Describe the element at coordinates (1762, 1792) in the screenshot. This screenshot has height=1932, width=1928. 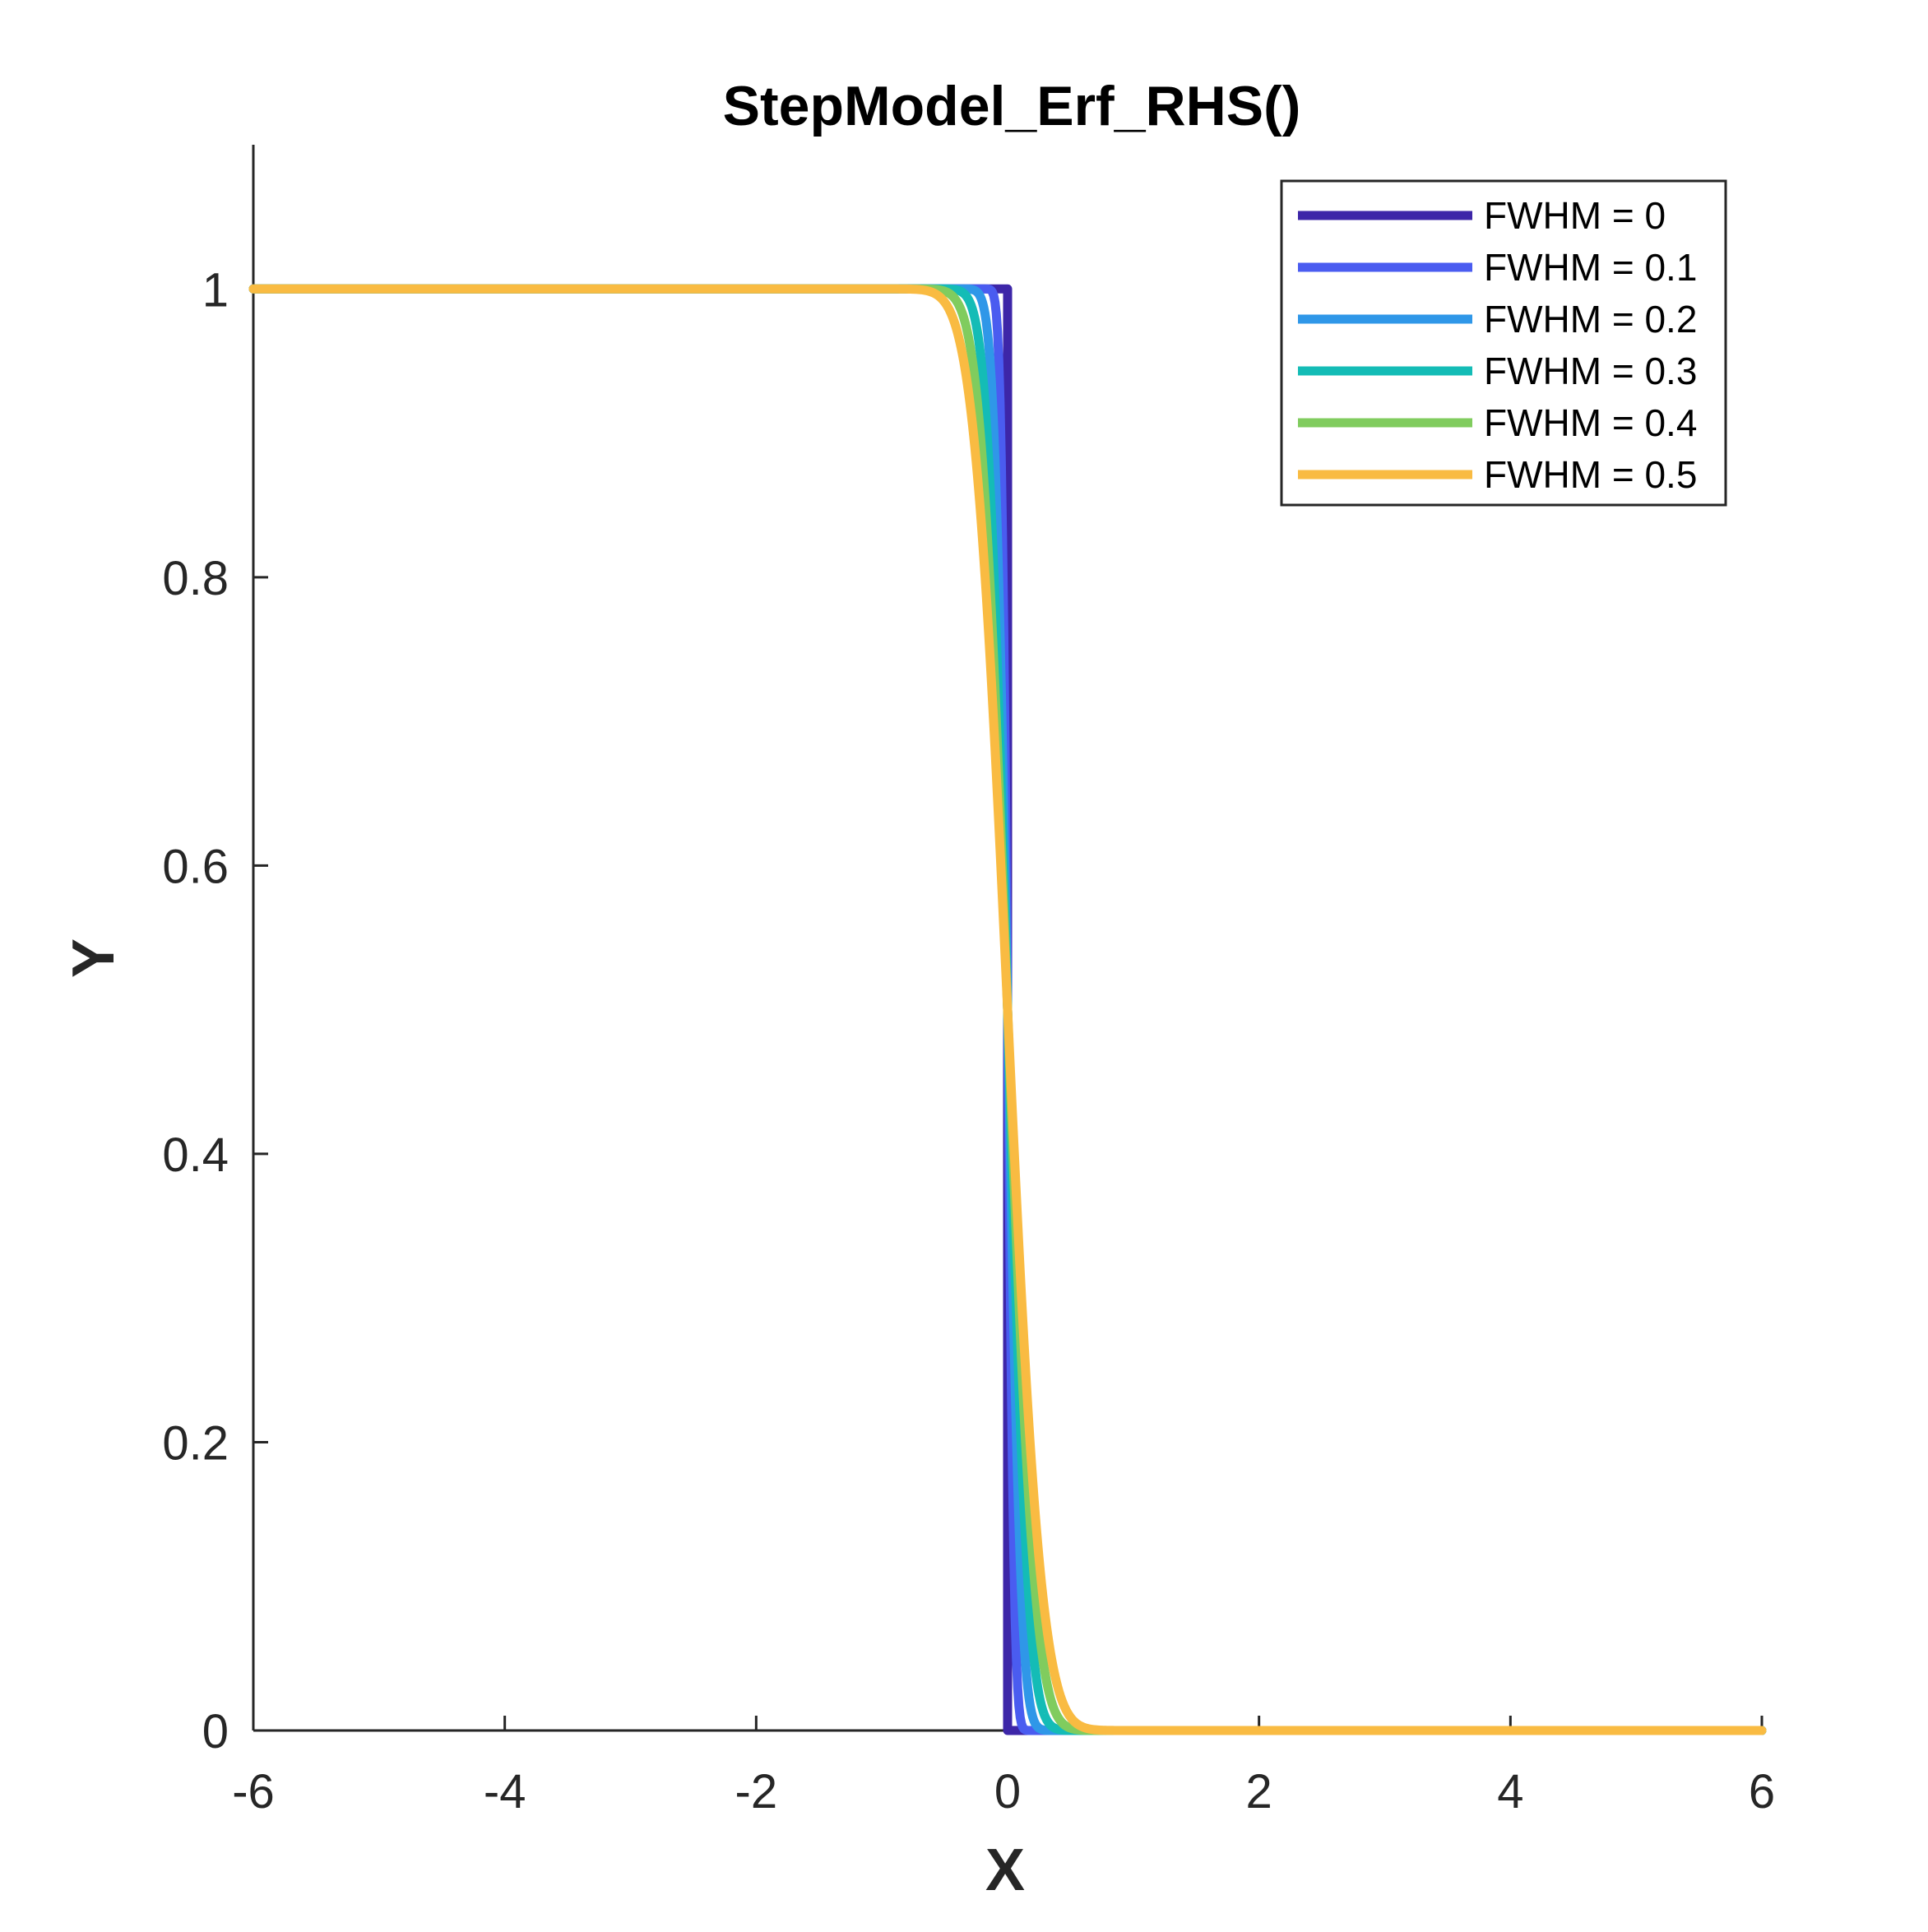
I see `x-tick-label: 6` at that location.